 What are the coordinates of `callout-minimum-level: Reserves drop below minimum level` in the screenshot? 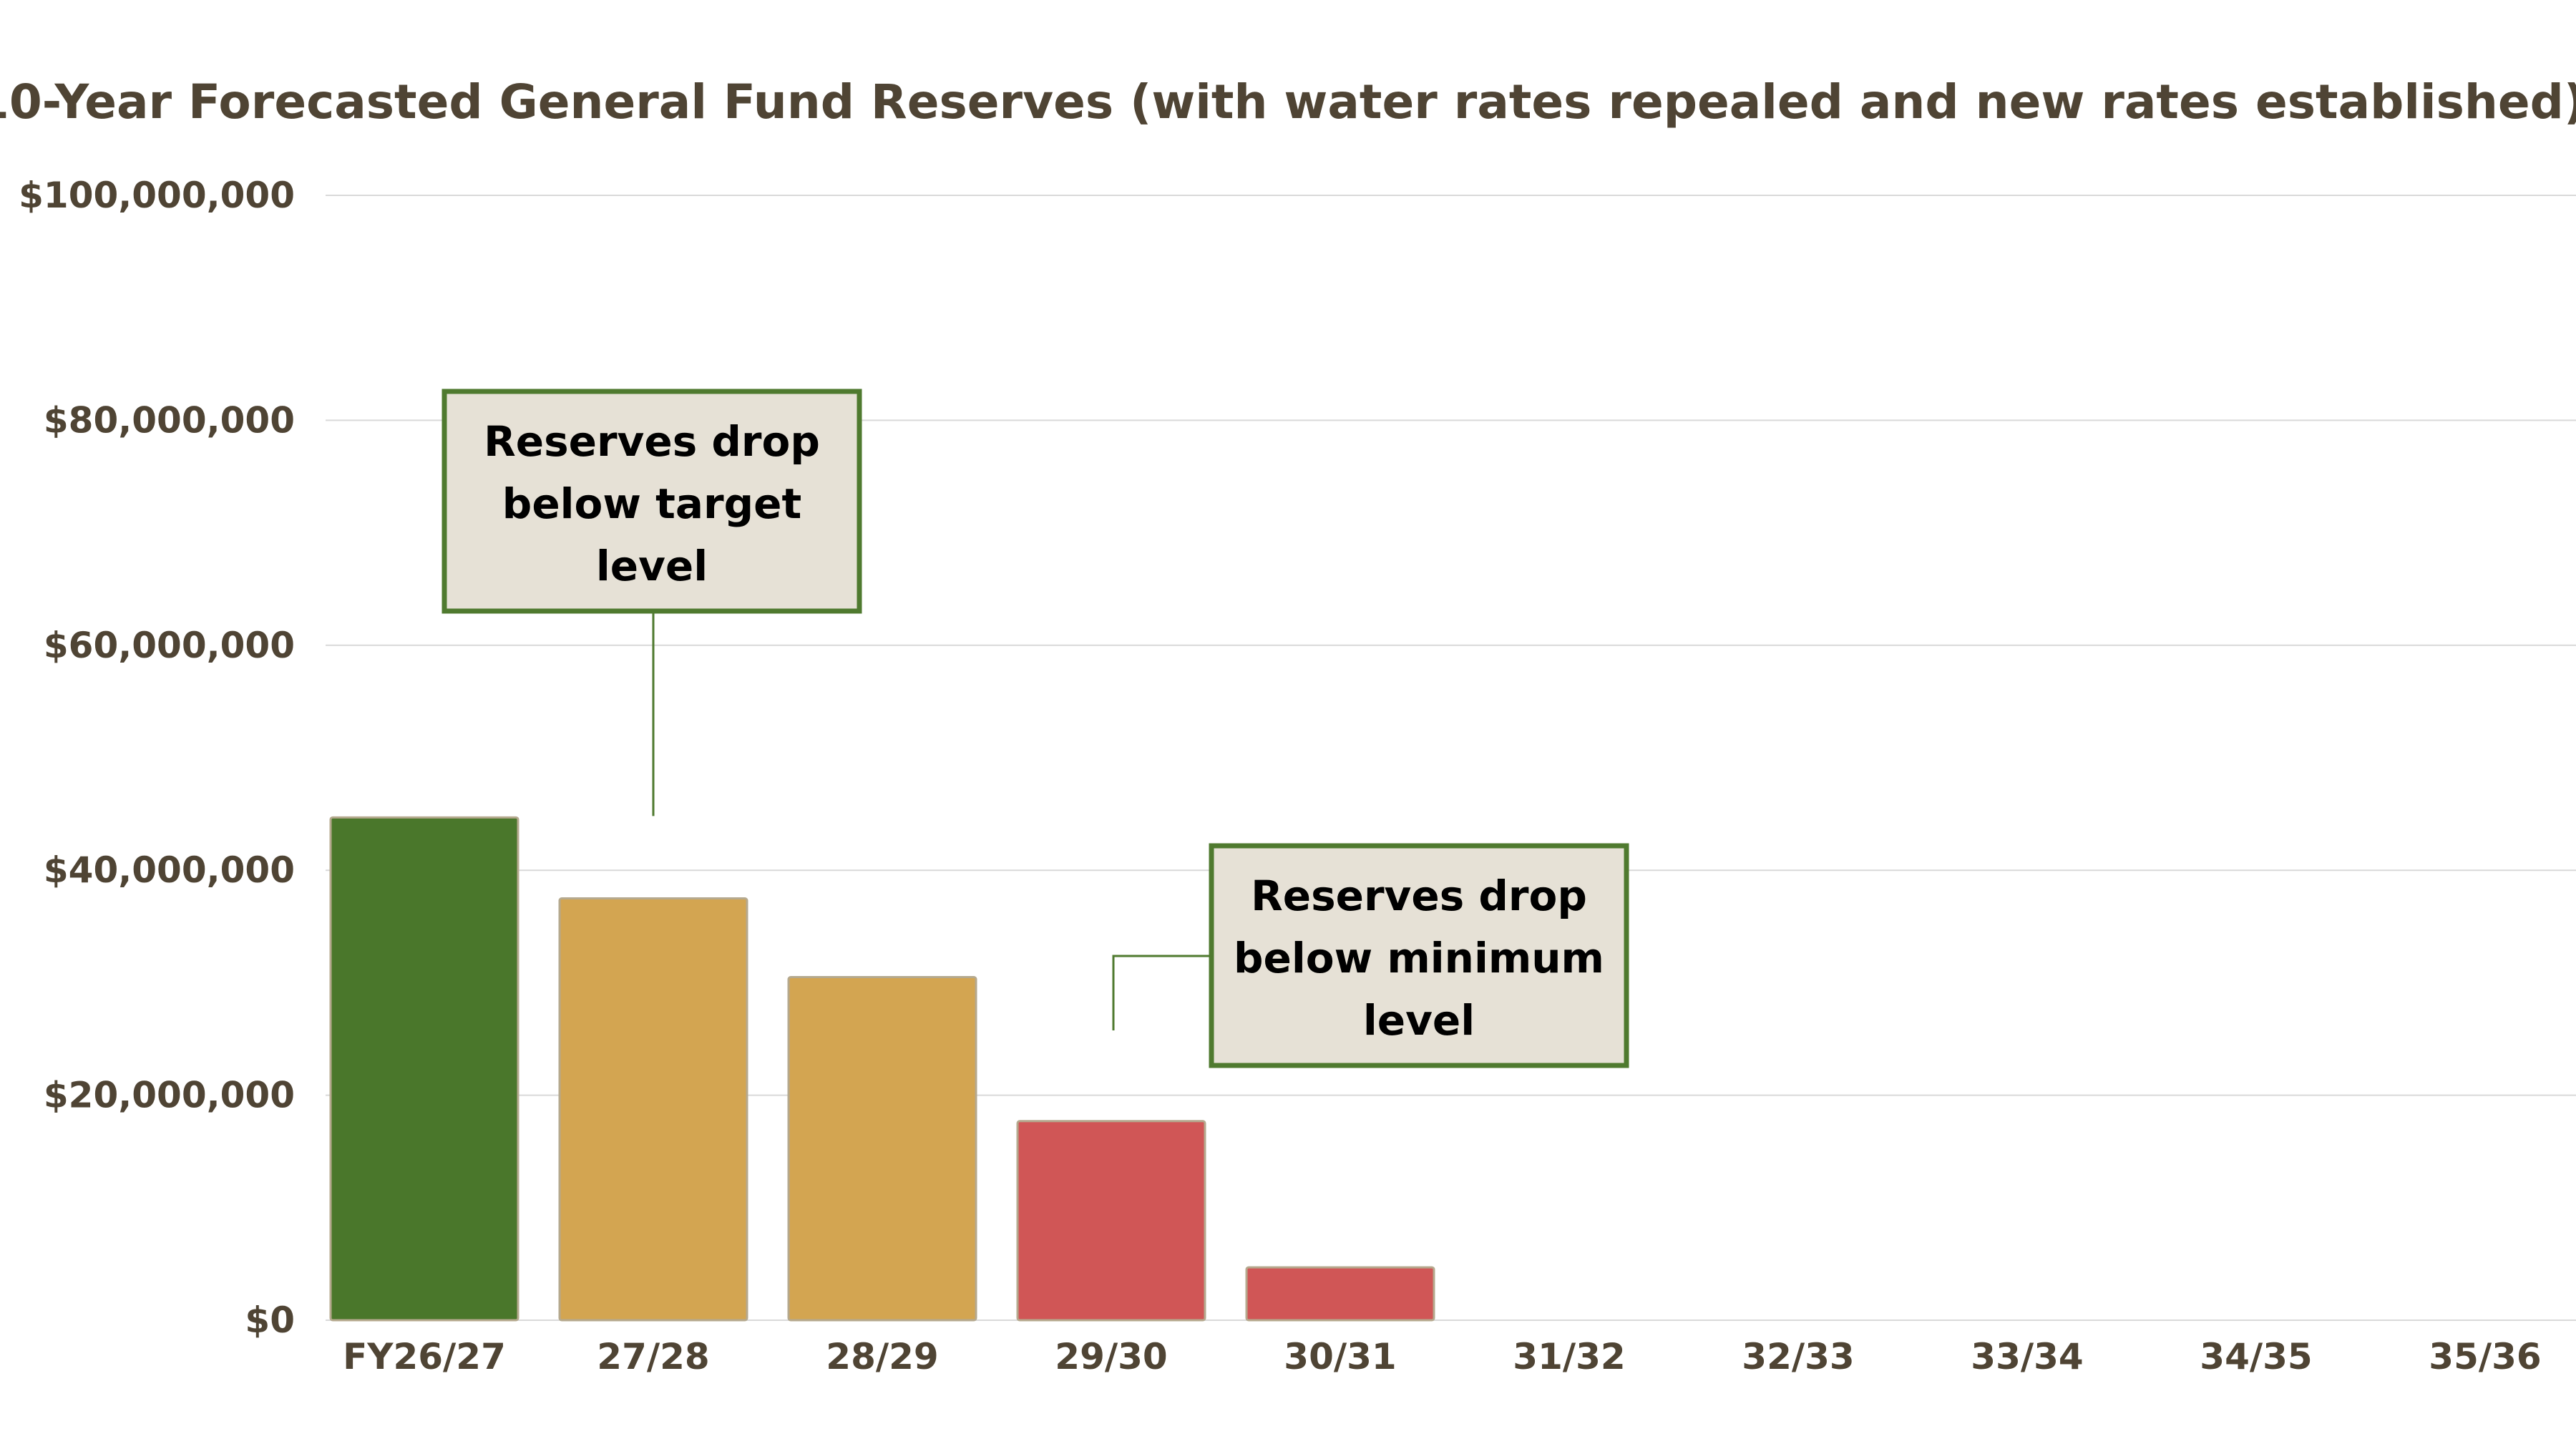 It's located at (1370, 955).